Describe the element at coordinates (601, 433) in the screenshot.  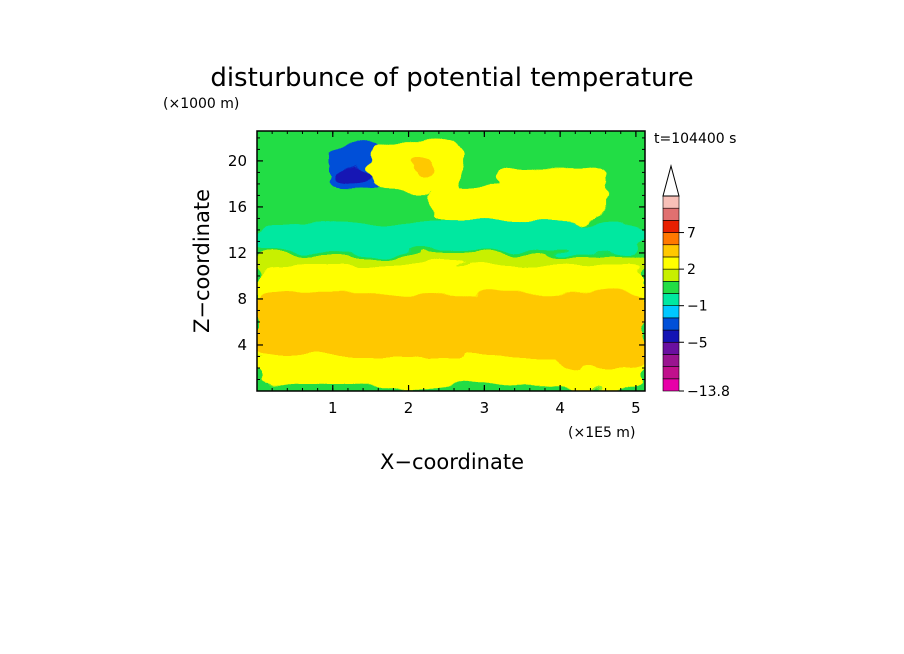
I see `x-unit-label: (×1E5 m)` at that location.